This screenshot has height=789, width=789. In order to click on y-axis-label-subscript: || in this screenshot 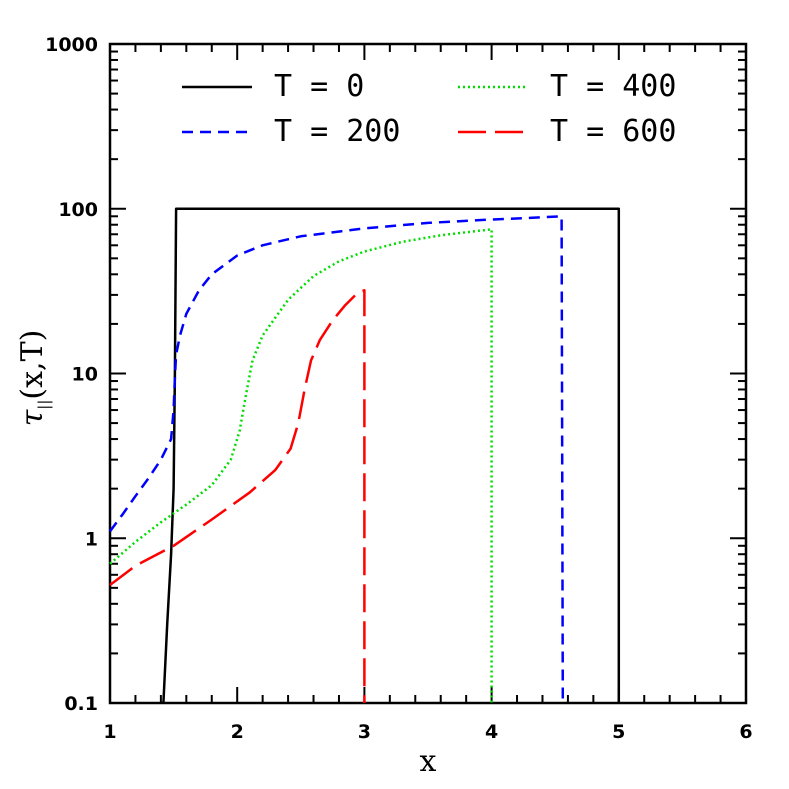, I will do `click(44, 405)`.